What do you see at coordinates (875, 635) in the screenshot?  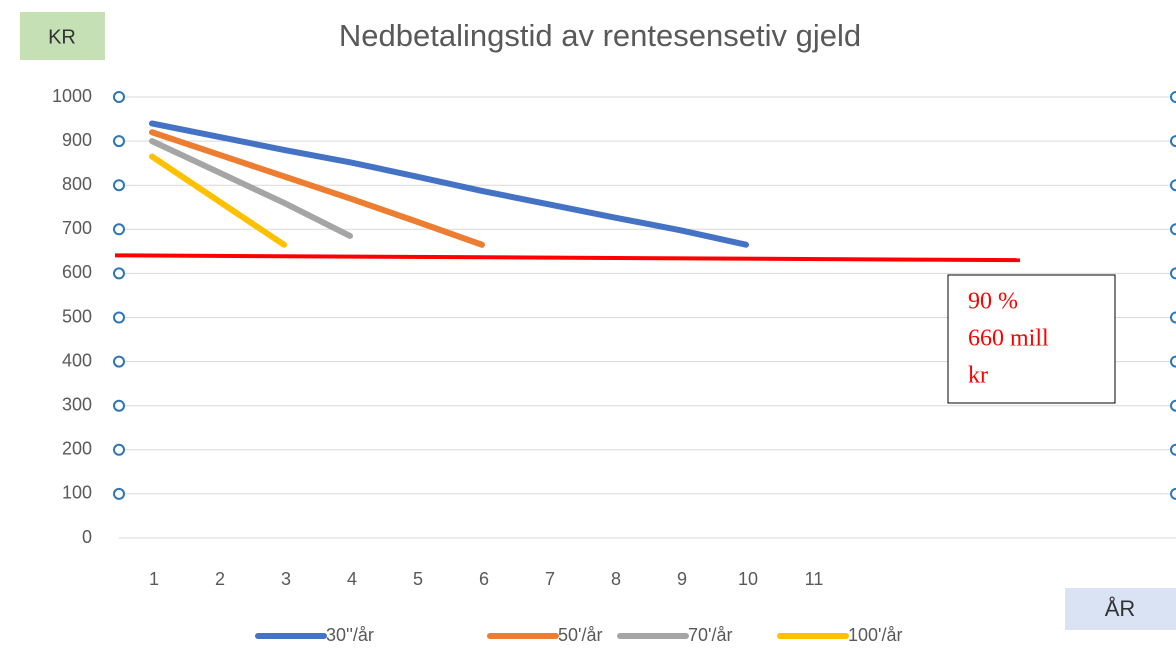 I see `legend-label: 100'/år` at bounding box center [875, 635].